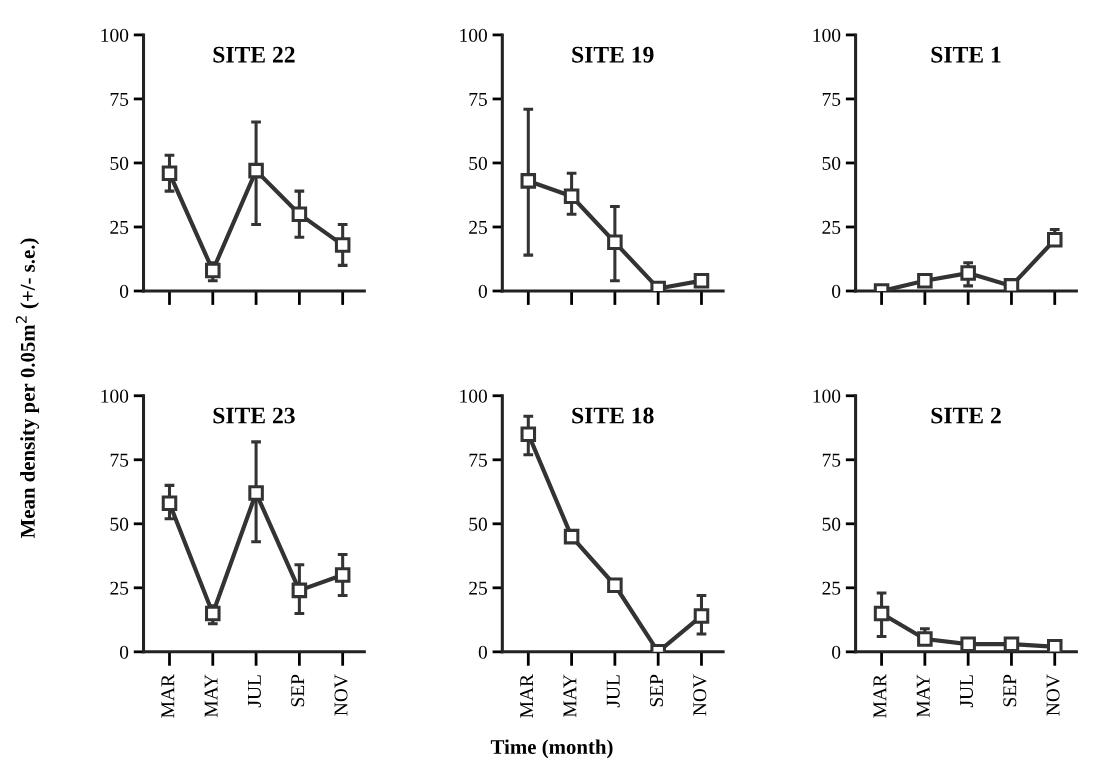  What do you see at coordinates (966, 415) in the screenshot?
I see `chart-title: SITE 2` at bounding box center [966, 415].